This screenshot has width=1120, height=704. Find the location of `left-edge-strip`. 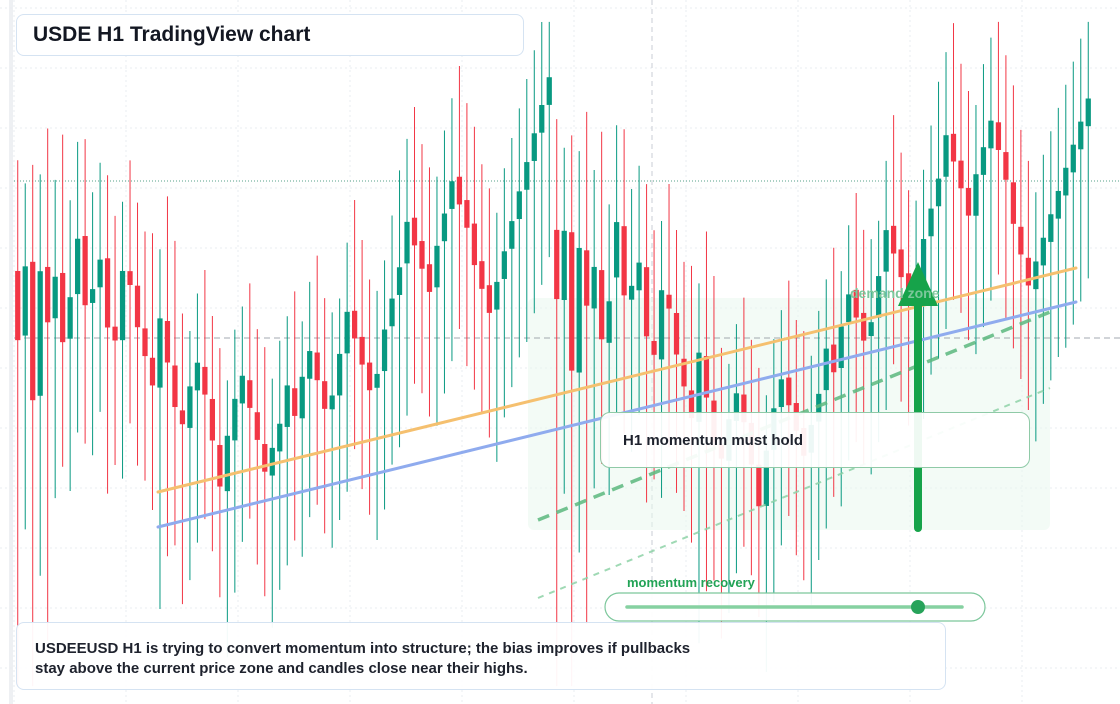

left-edge-strip is located at coordinates (11, 352).